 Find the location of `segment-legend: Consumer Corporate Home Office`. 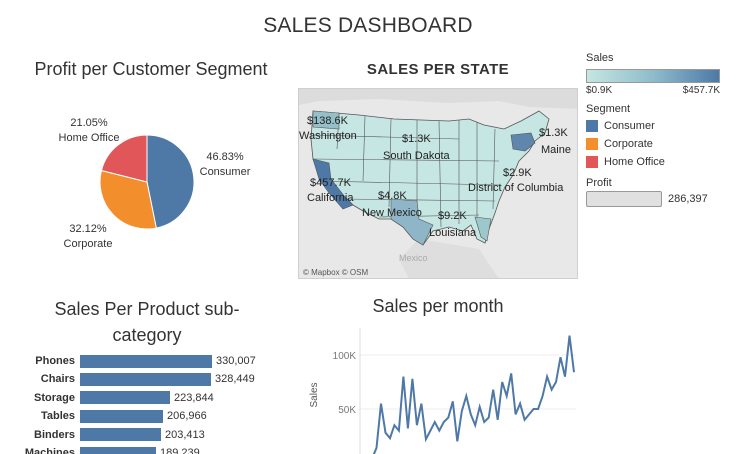

segment-legend: Consumer Corporate Home Office is located at coordinates (656, 144).